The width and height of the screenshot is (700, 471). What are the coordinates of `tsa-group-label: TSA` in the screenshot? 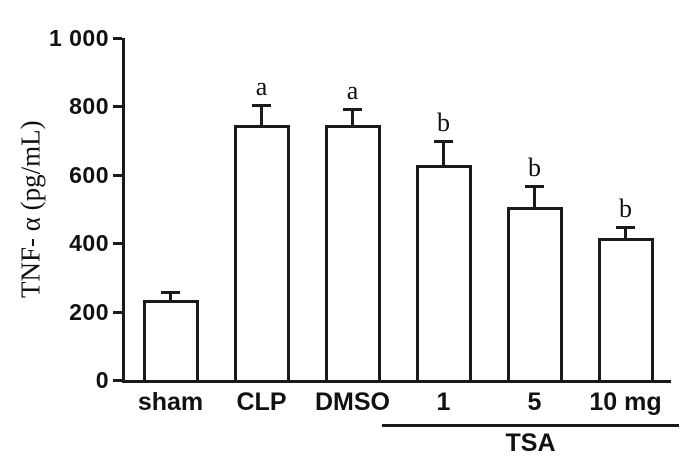 It's located at (530, 443).